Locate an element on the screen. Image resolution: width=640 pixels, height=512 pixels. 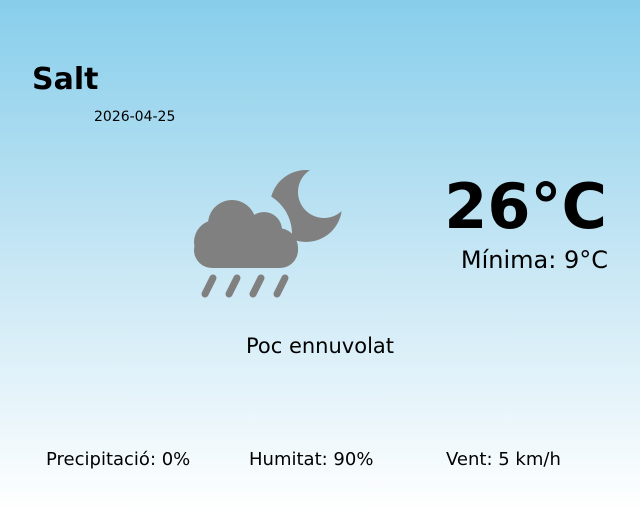
current-temperature: 26°C is located at coordinates (525, 206).